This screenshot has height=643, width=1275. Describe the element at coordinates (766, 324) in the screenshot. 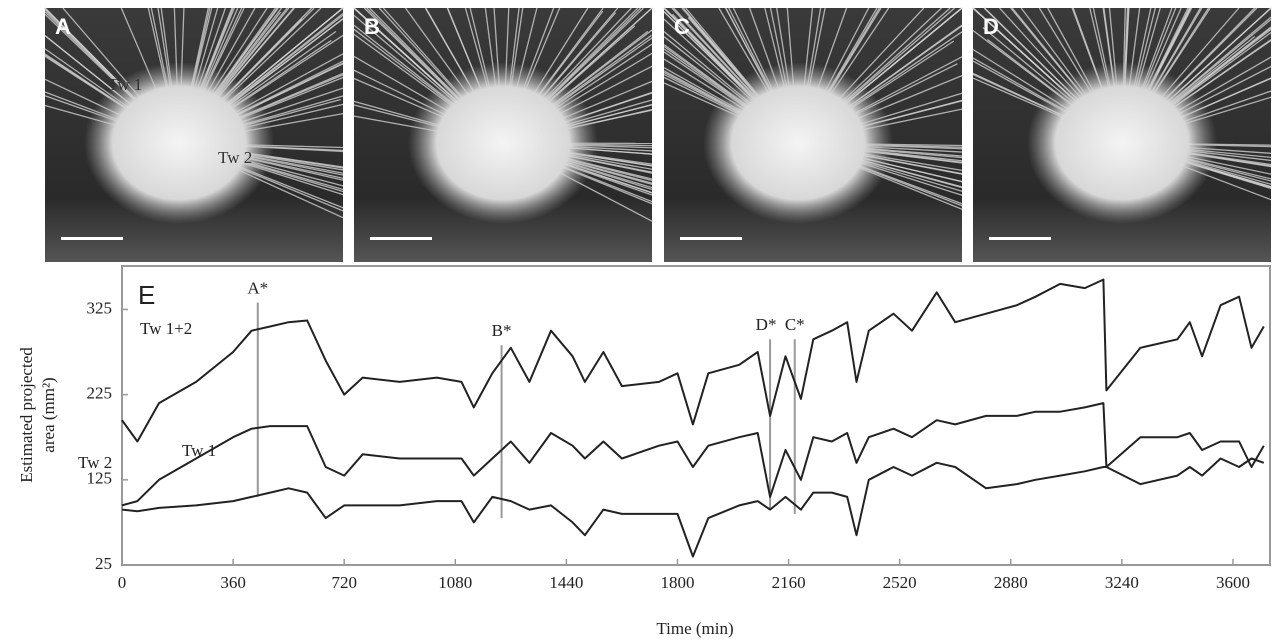

I see `event-label: D*` at that location.